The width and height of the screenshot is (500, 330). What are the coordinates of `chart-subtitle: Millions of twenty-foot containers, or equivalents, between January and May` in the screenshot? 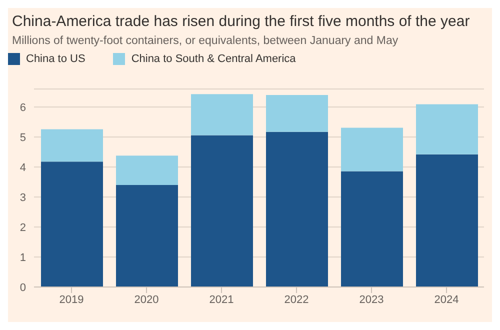 It's located at (206, 41).